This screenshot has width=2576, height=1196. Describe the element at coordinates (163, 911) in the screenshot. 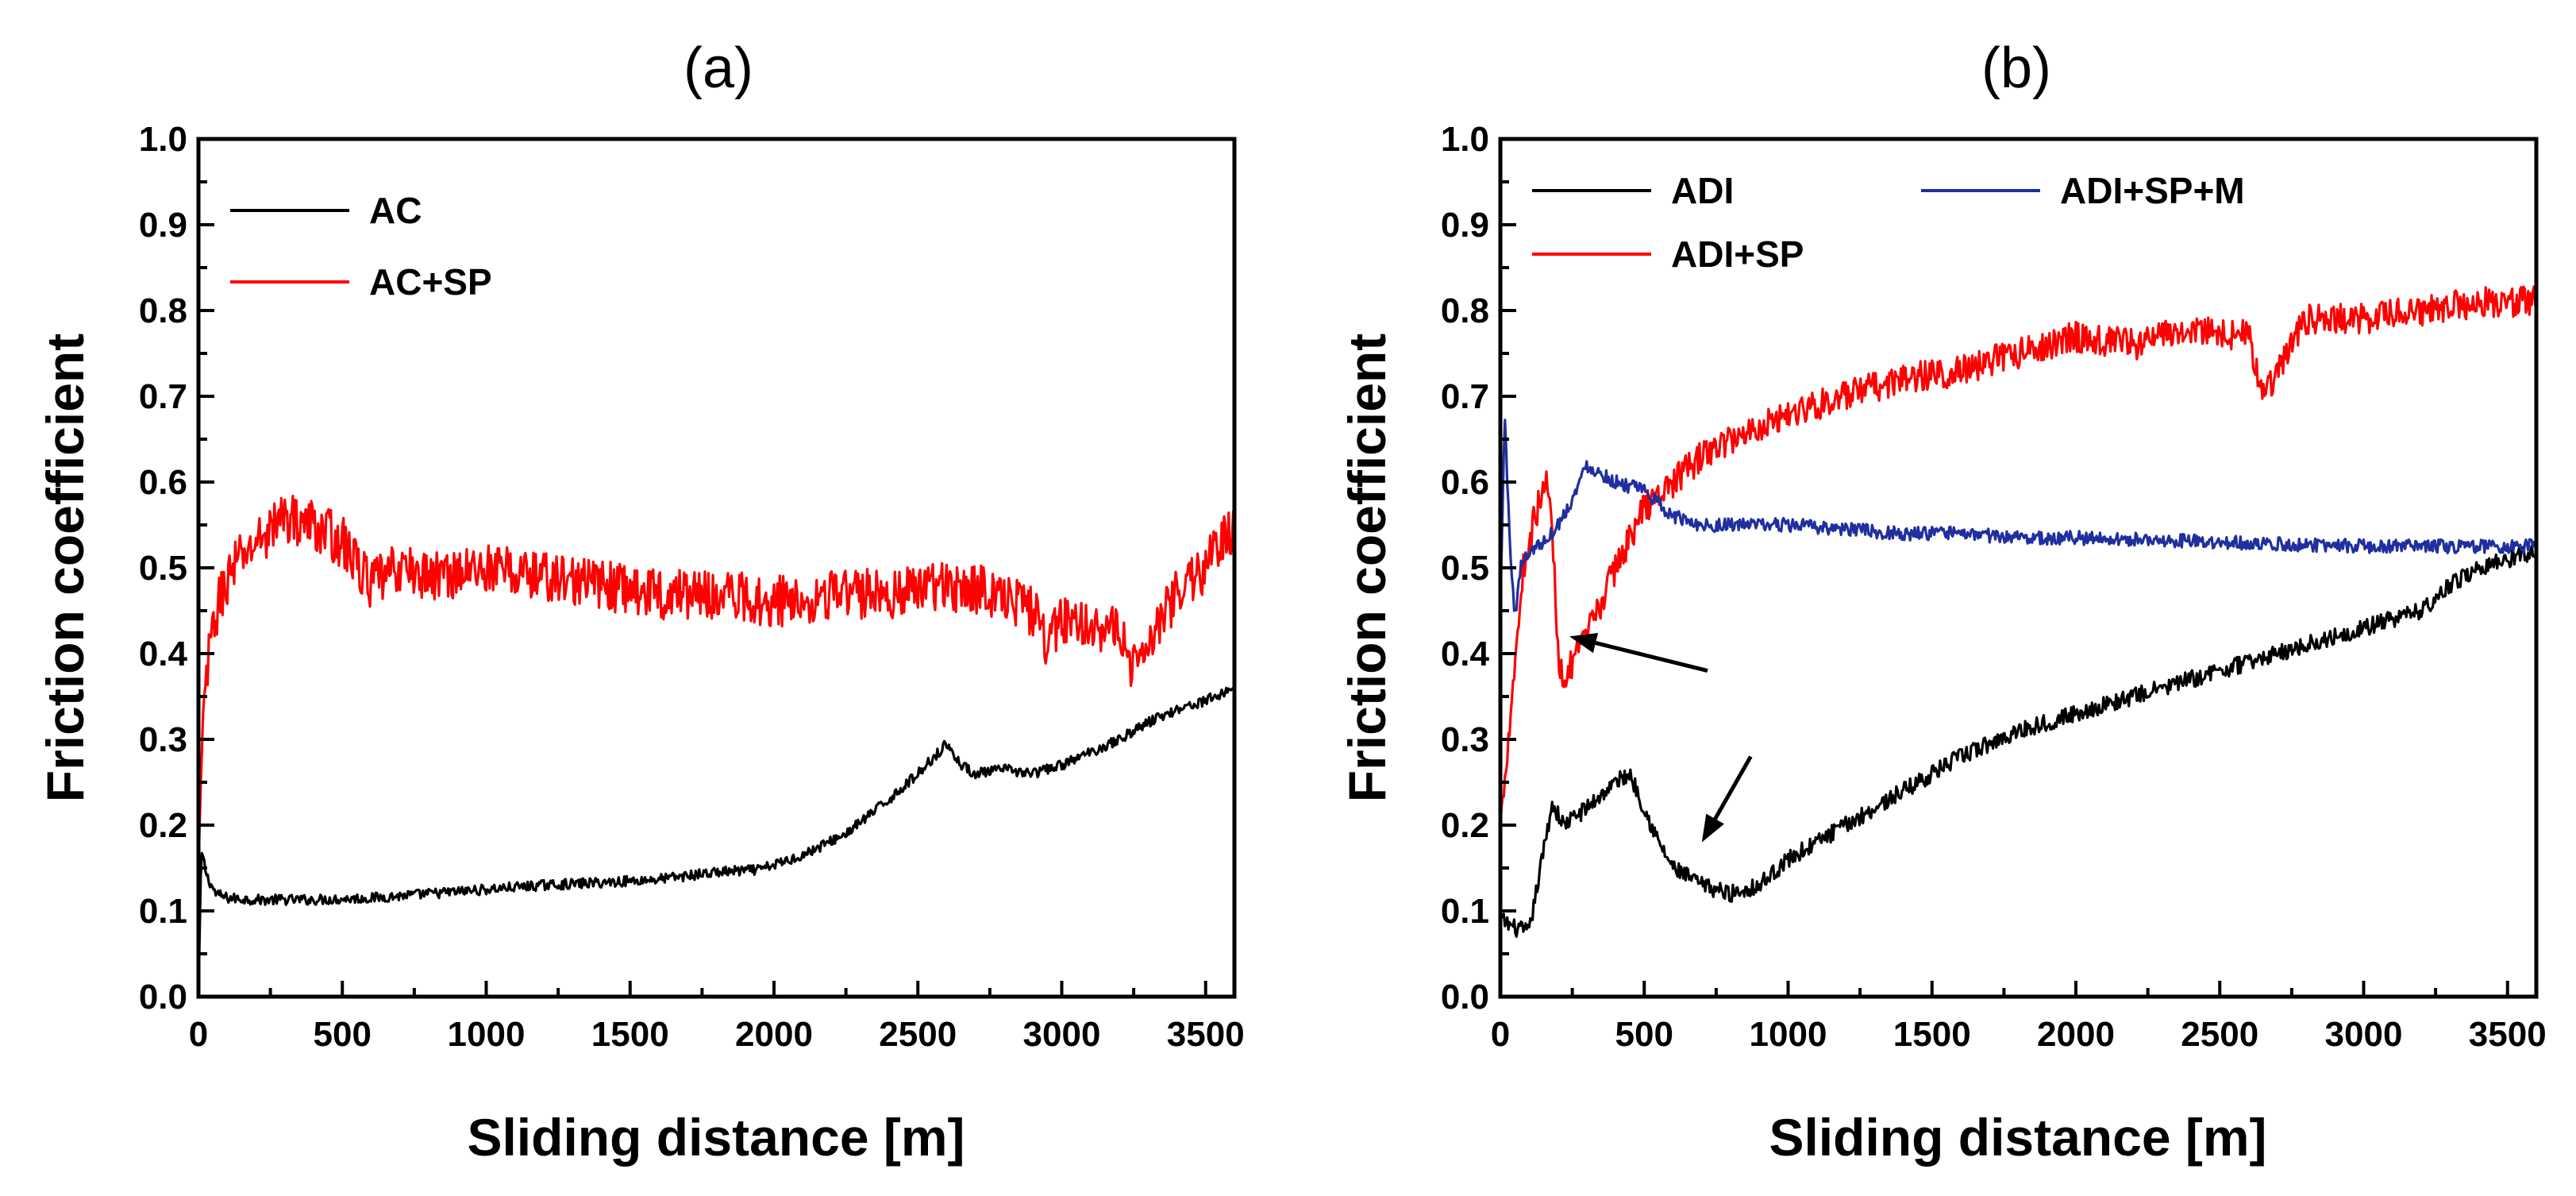

I see `panel-a-y-tick-label: 0.1` at that location.